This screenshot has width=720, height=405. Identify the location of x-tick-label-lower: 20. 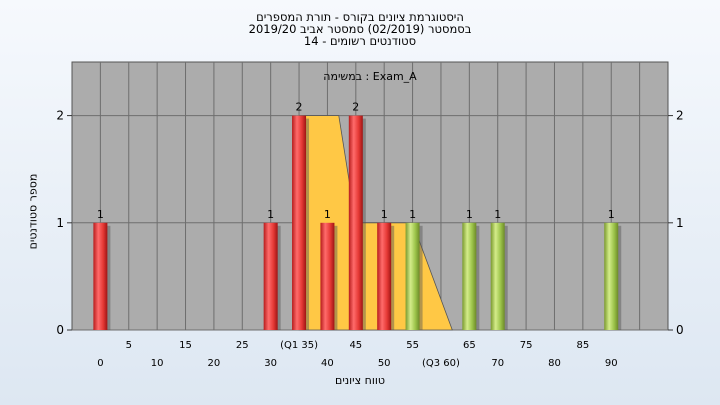
(214, 363).